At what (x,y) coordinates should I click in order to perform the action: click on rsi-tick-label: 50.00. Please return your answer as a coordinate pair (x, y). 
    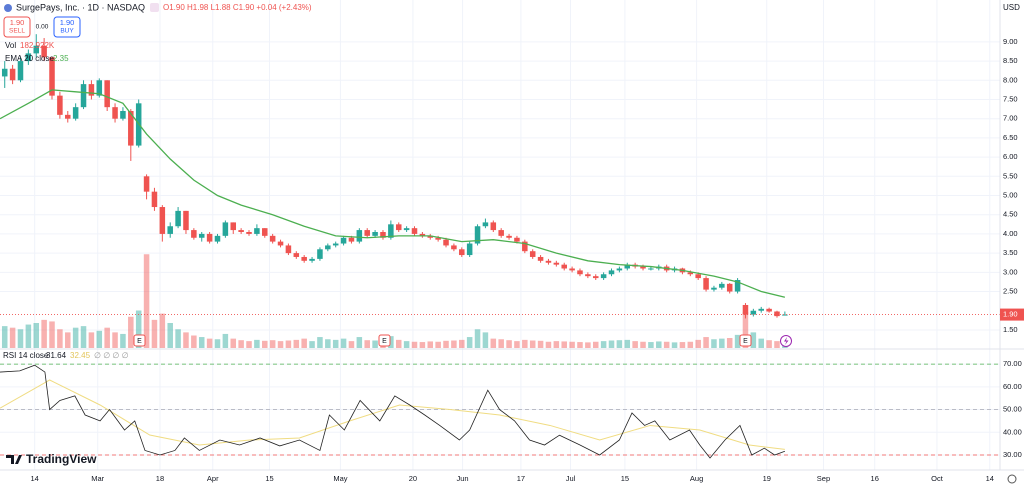
    Looking at the image, I should click on (1012, 409).